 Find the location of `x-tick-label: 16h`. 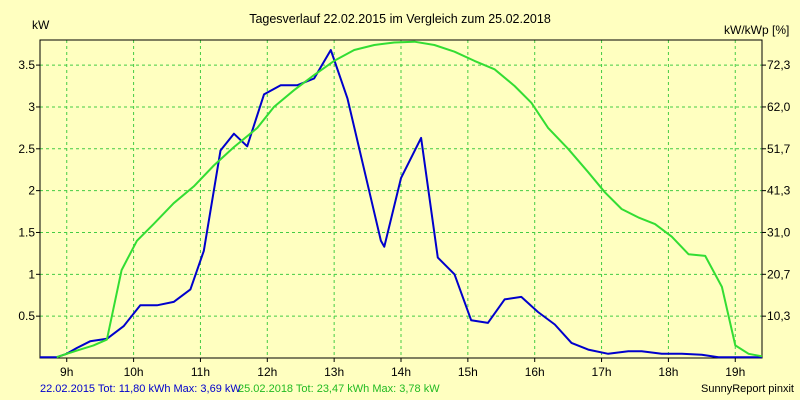

x-tick-label: 16h is located at coordinates (535, 372).